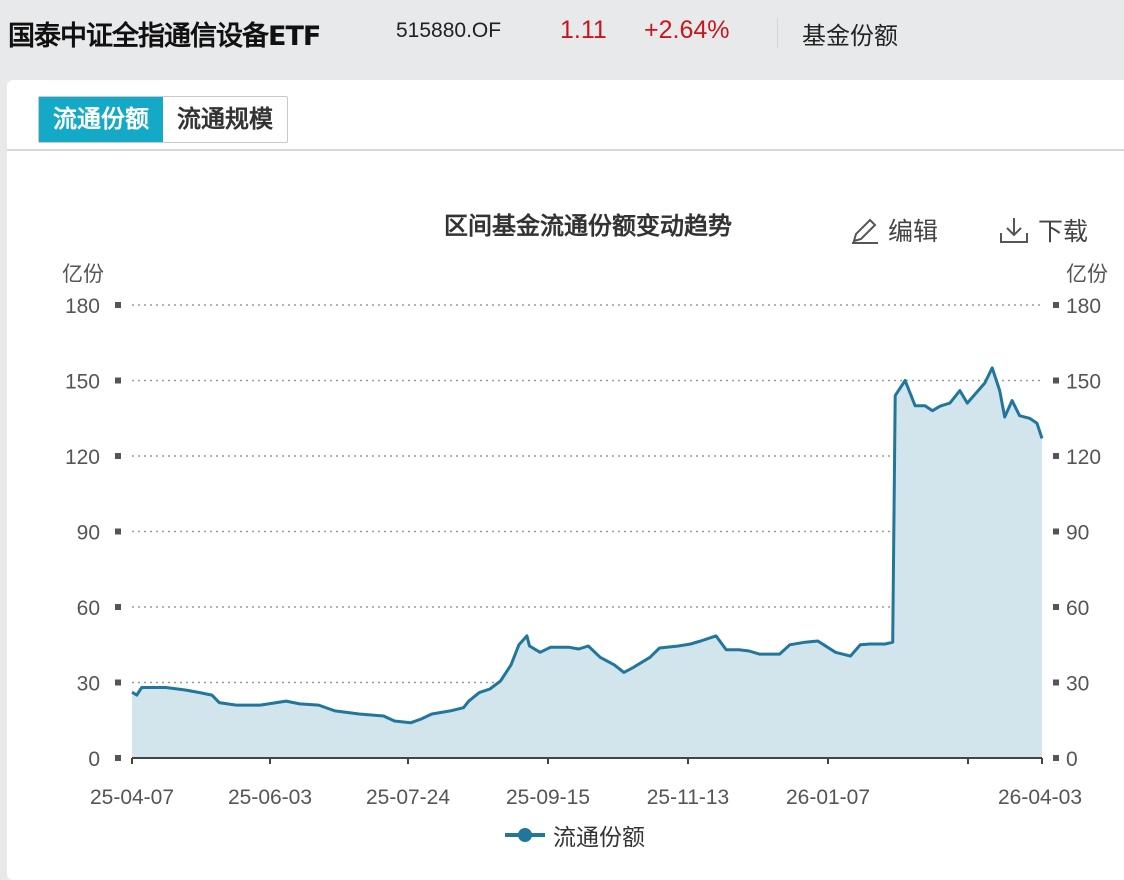 Image resolution: width=1124 pixels, height=880 pixels. Describe the element at coordinates (82, 382) in the screenshot. I see `y-tick-label-left: 150` at that location.